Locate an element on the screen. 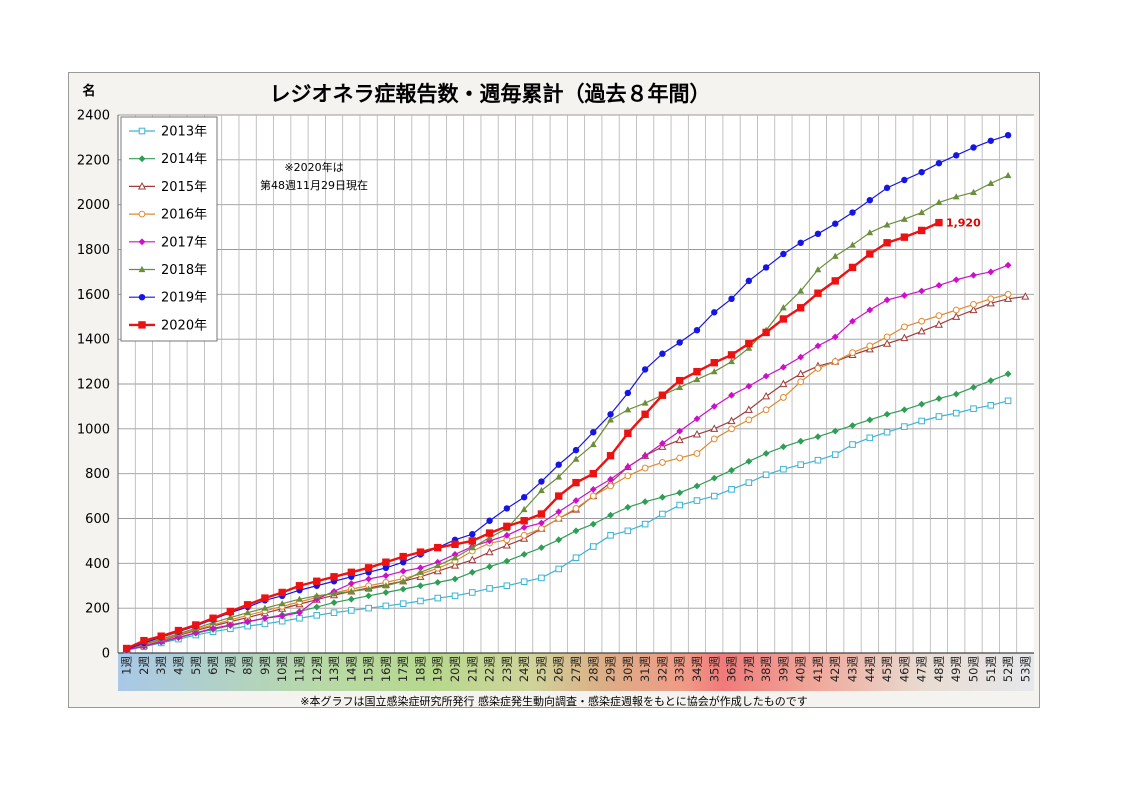  legend: 2013年 2014年 2015年 2016年 2017年 2018年 2019年 2020年 is located at coordinates (169, 229).